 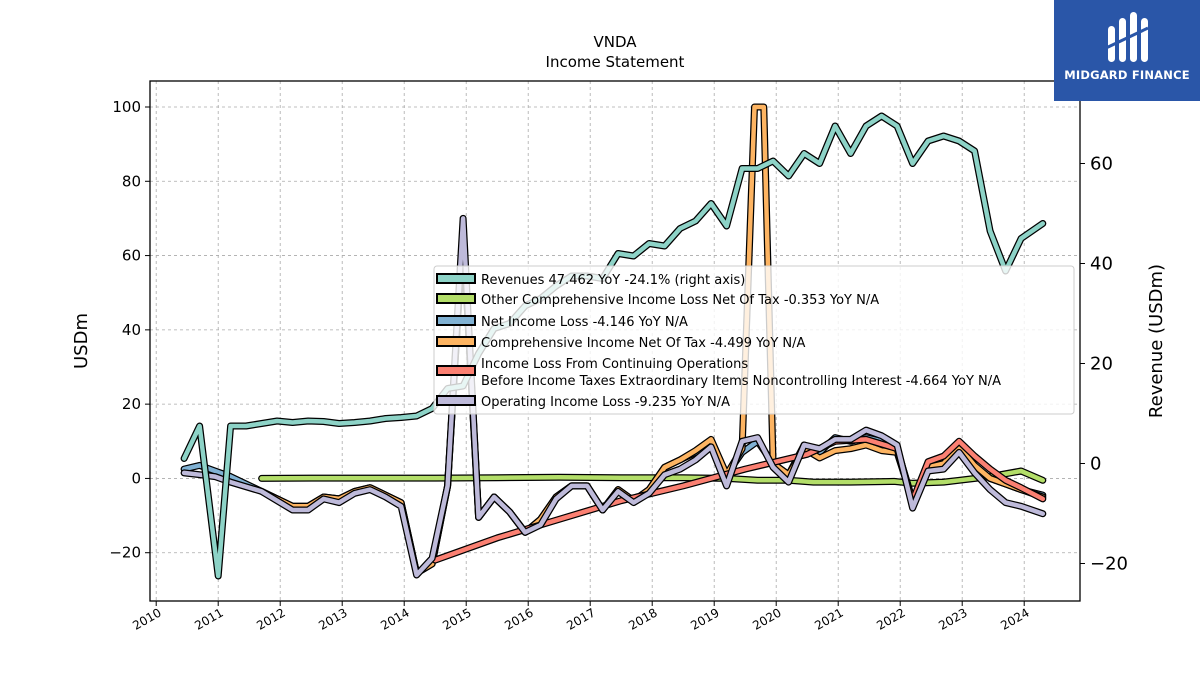 I want to click on y-tick-label-left: 80, so click(x=131, y=181).